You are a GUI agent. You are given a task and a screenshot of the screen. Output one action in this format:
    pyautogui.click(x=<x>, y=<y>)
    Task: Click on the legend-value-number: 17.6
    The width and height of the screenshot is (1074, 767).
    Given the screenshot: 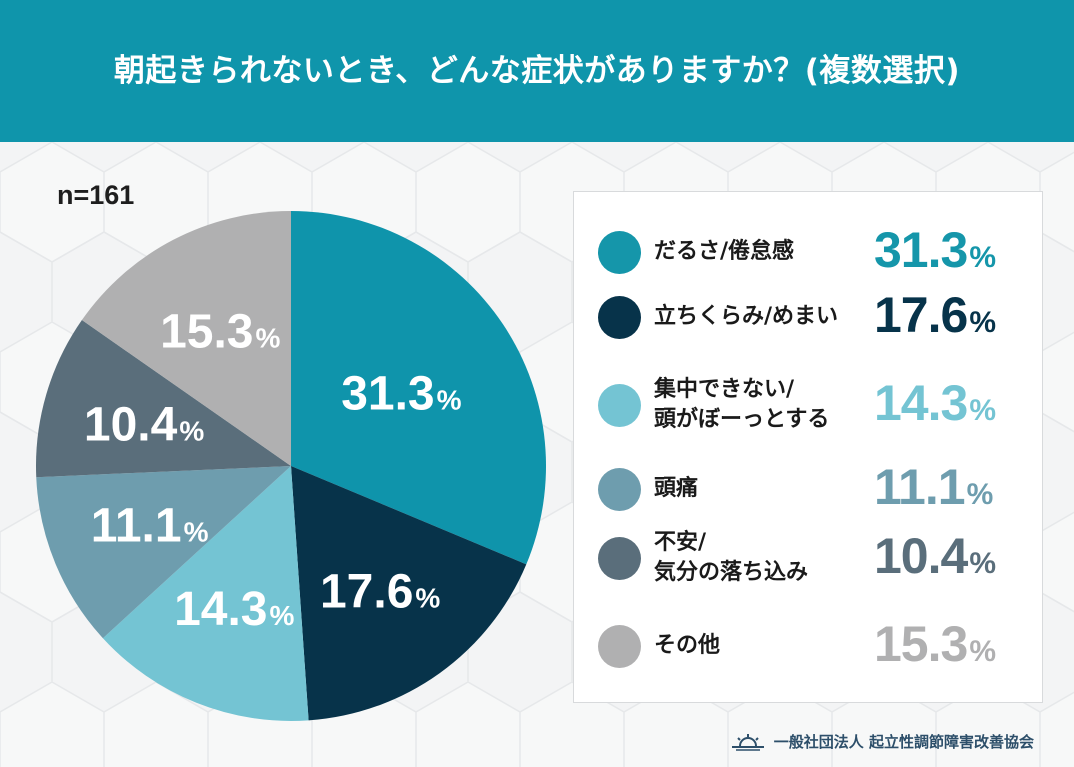 What is the action you would take?
    pyautogui.click(x=921, y=315)
    